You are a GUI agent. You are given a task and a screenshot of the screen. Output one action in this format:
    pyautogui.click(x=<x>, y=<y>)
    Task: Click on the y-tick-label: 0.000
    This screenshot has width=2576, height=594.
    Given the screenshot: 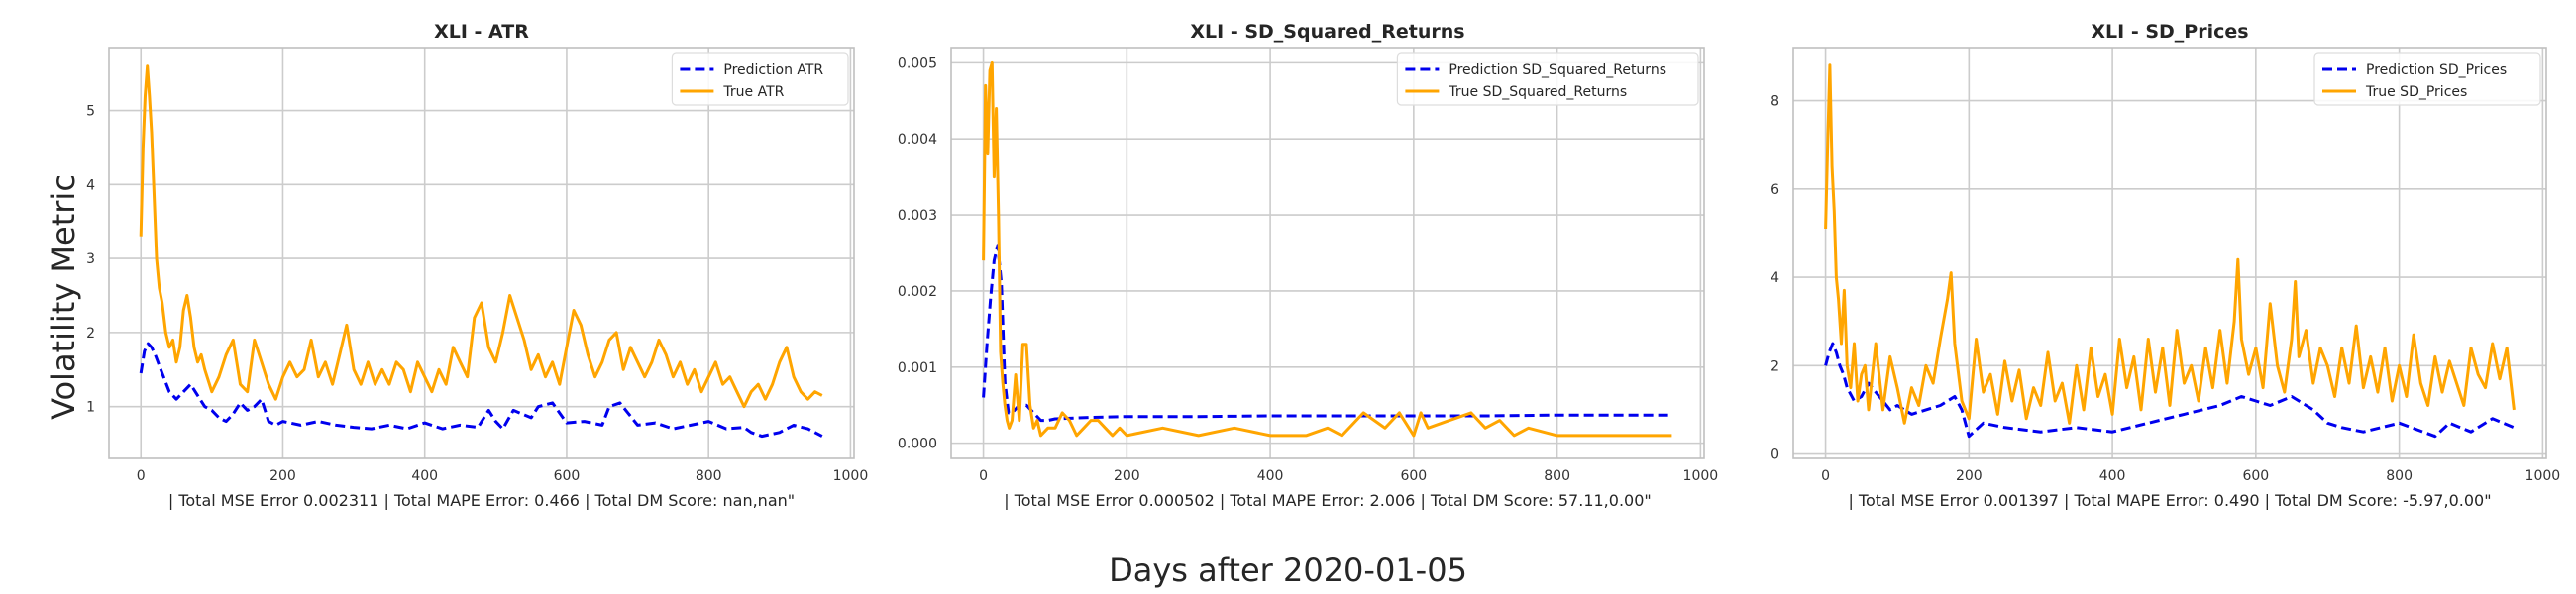 What is the action you would take?
    pyautogui.click(x=917, y=444)
    